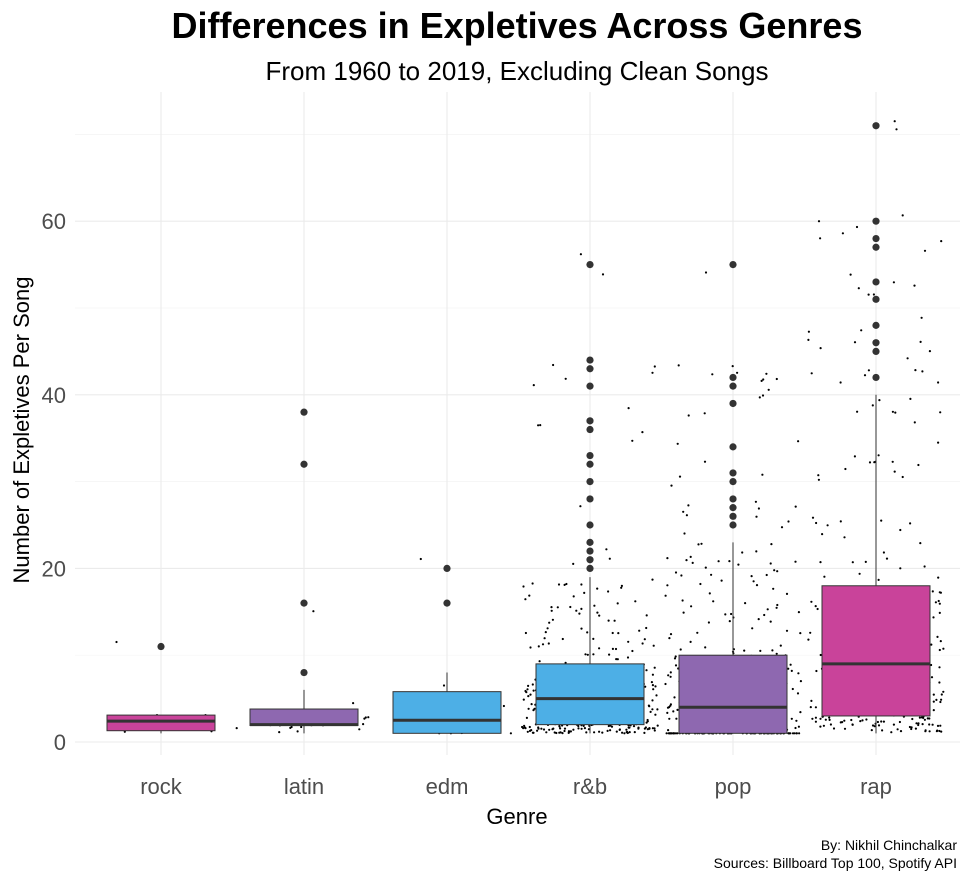  Describe the element at coordinates (876, 564) in the screenshot. I see `box-rap` at that location.